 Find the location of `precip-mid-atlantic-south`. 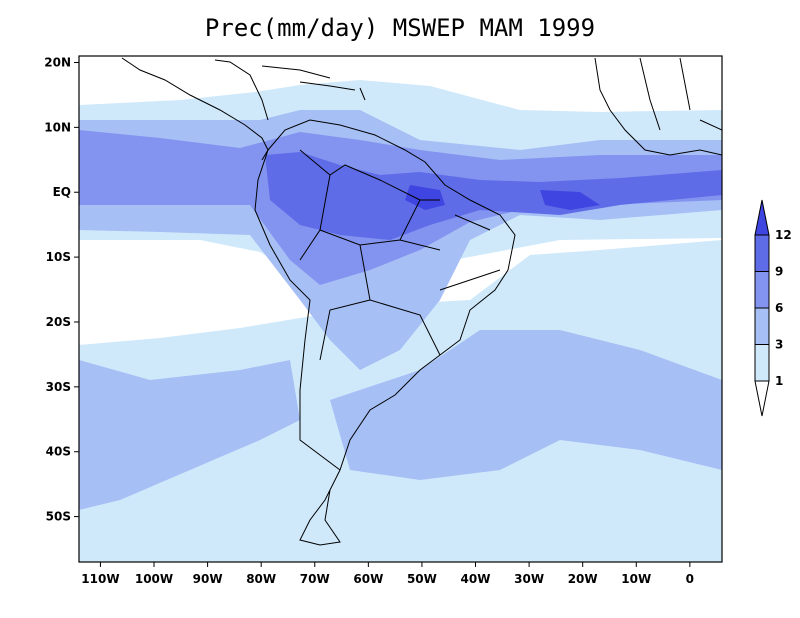

precip-mid-atlantic-south is located at coordinates (526, 405).